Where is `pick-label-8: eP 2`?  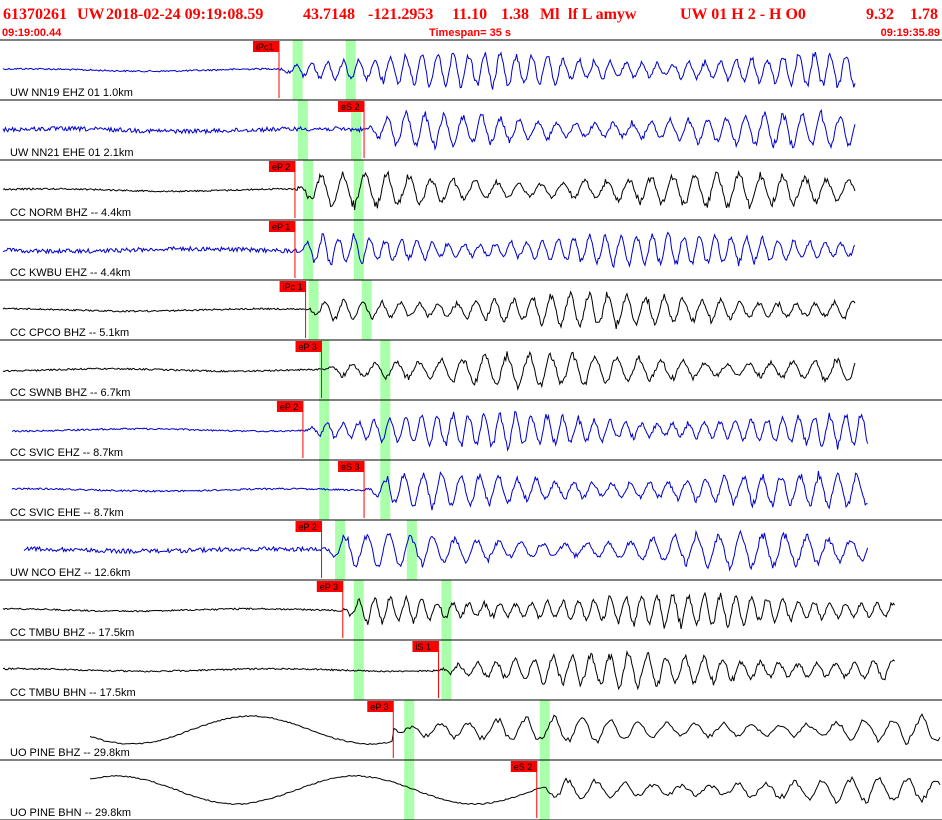
pick-label-8: eP 2 is located at coordinates (308, 527).